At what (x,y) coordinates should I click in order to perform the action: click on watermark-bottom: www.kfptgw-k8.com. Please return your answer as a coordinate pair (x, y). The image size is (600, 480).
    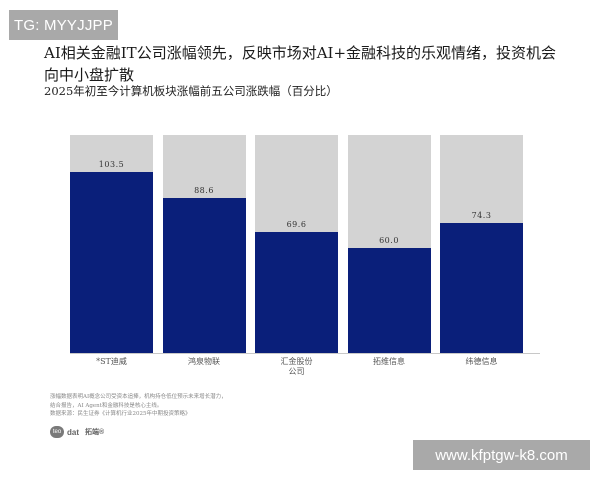
    Looking at the image, I should click on (501, 455).